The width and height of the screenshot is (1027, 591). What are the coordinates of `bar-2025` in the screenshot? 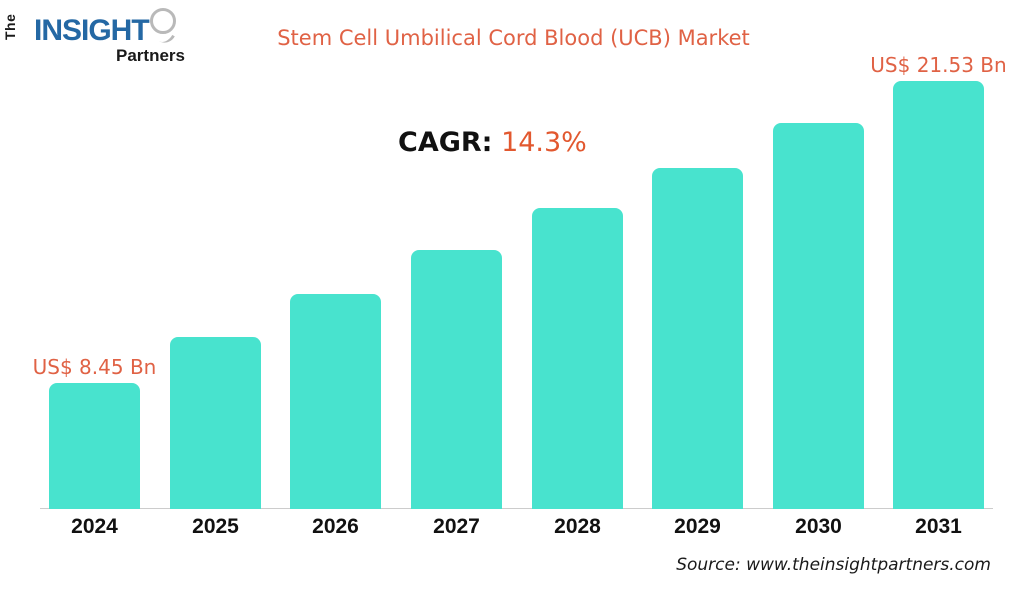 It's located at (215, 423).